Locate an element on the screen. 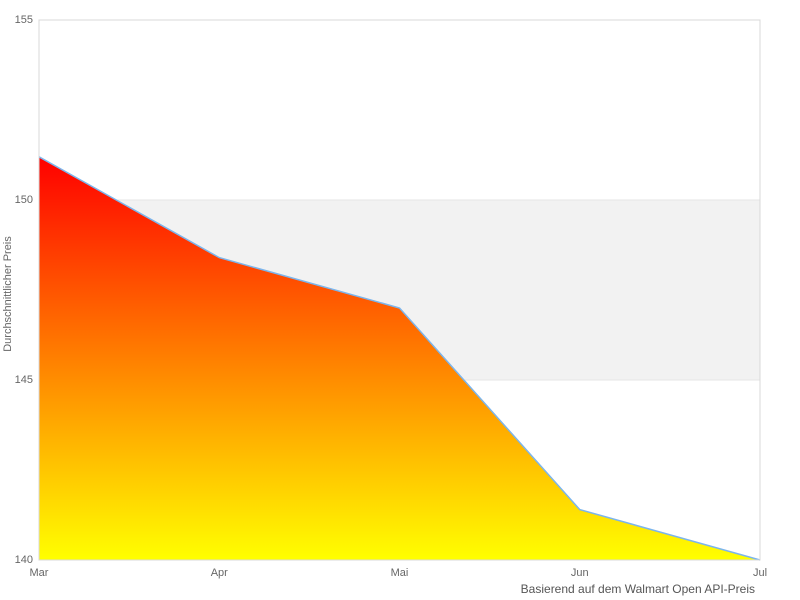 This screenshot has width=800, height=600. x-tick-label-jun: Jun is located at coordinates (579, 573).